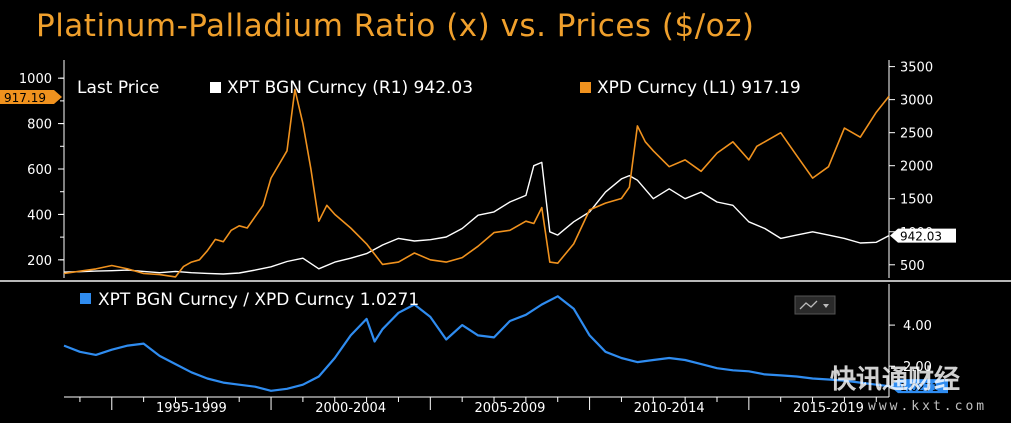 The width and height of the screenshot is (1011, 423). Describe the element at coordinates (912, 266) in the screenshot. I see `right-tick-label: 500` at that location.